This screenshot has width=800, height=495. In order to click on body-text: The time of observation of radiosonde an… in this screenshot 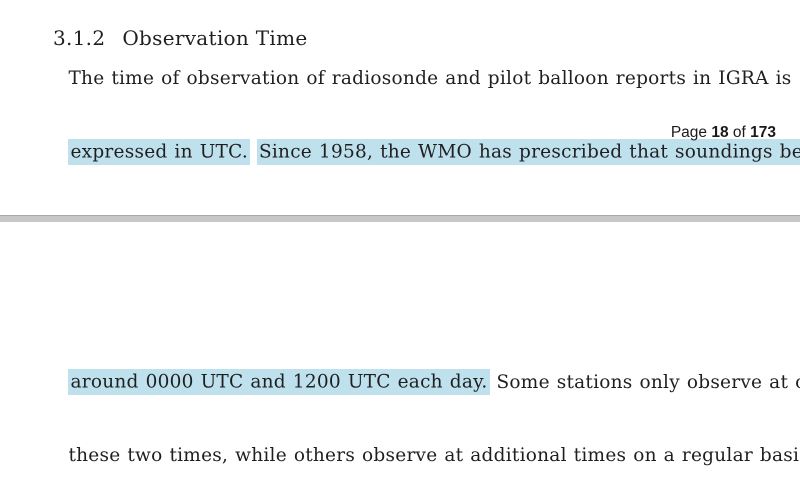, I will do `click(430, 78)`.